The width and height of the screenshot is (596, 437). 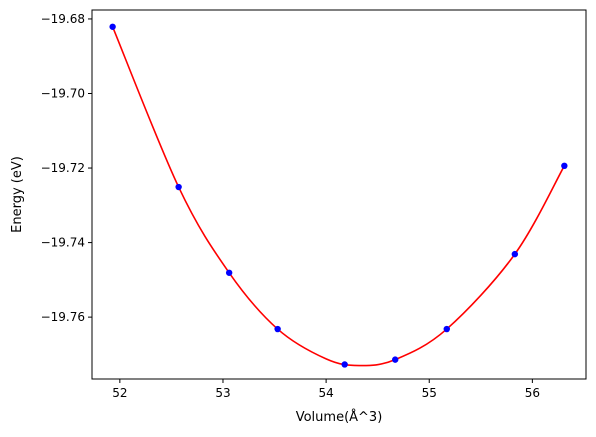 I want to click on x-axis: 52 53 54 55 56, so click(x=326, y=389).